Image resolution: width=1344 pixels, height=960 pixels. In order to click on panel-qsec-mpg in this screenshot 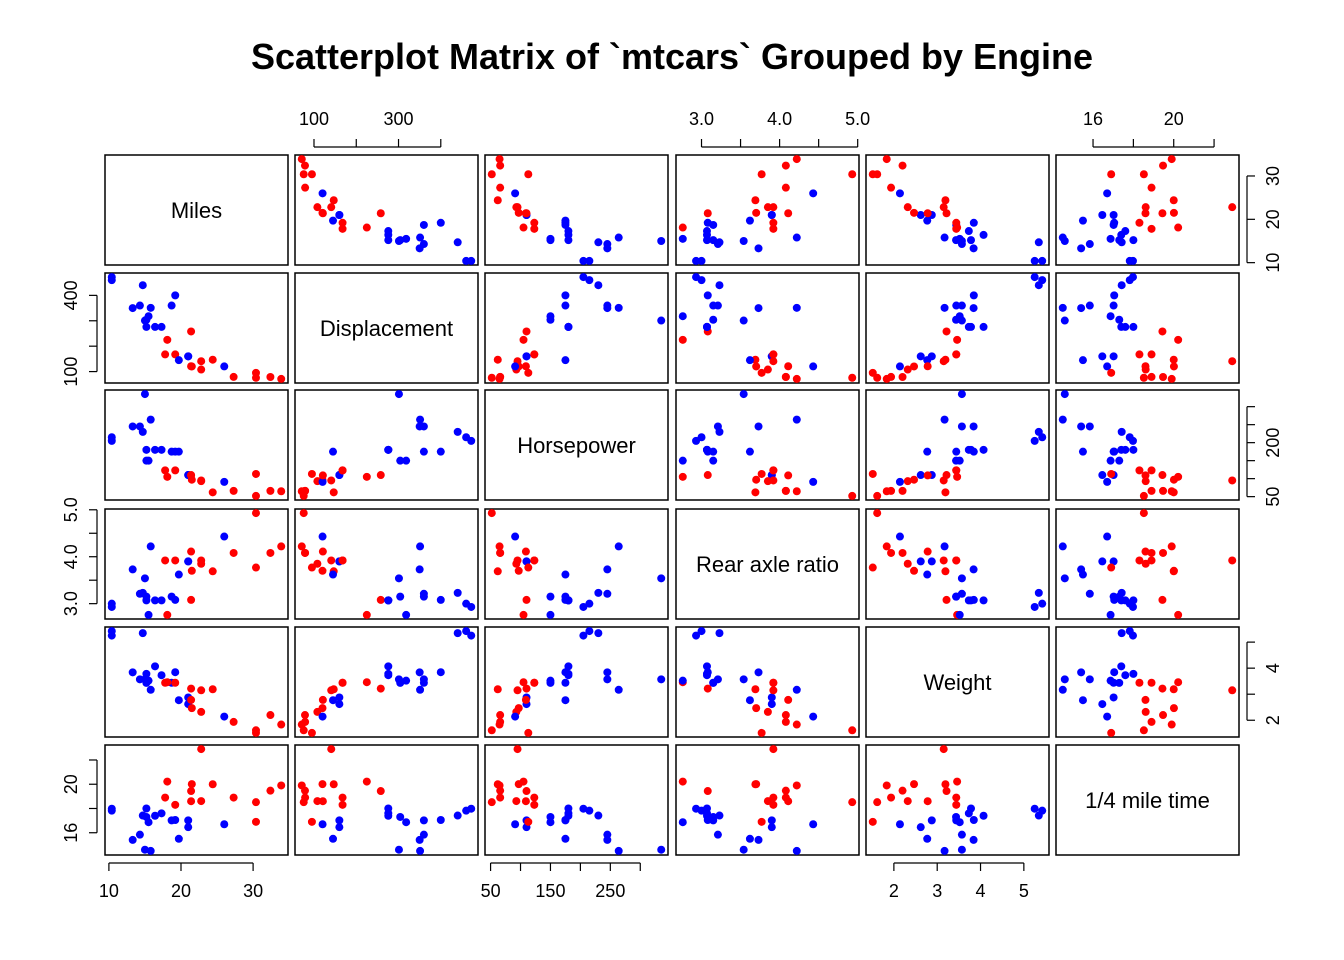, I will do `click(196, 800)`.